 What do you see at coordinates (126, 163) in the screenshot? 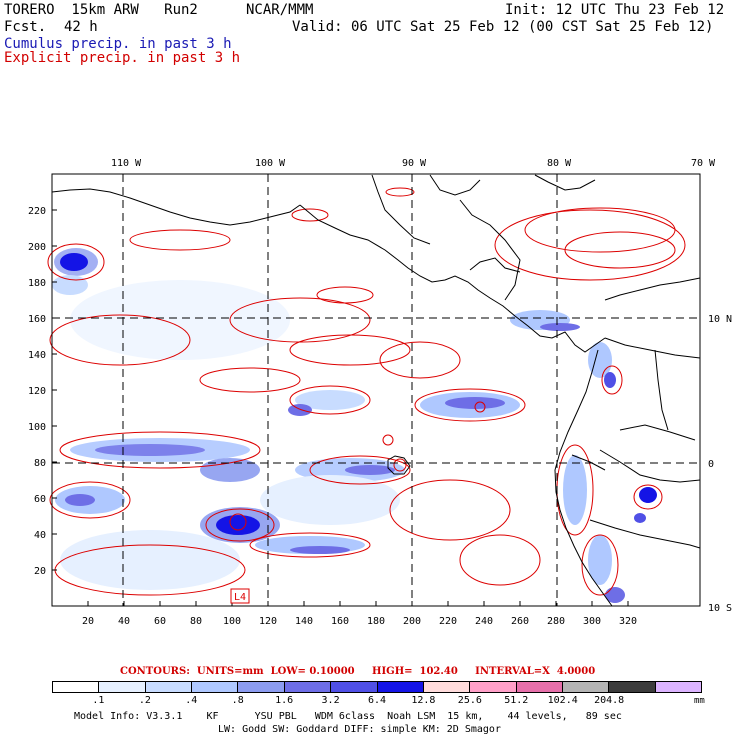
I see `lon-label-110w: 110 W` at bounding box center [126, 163].